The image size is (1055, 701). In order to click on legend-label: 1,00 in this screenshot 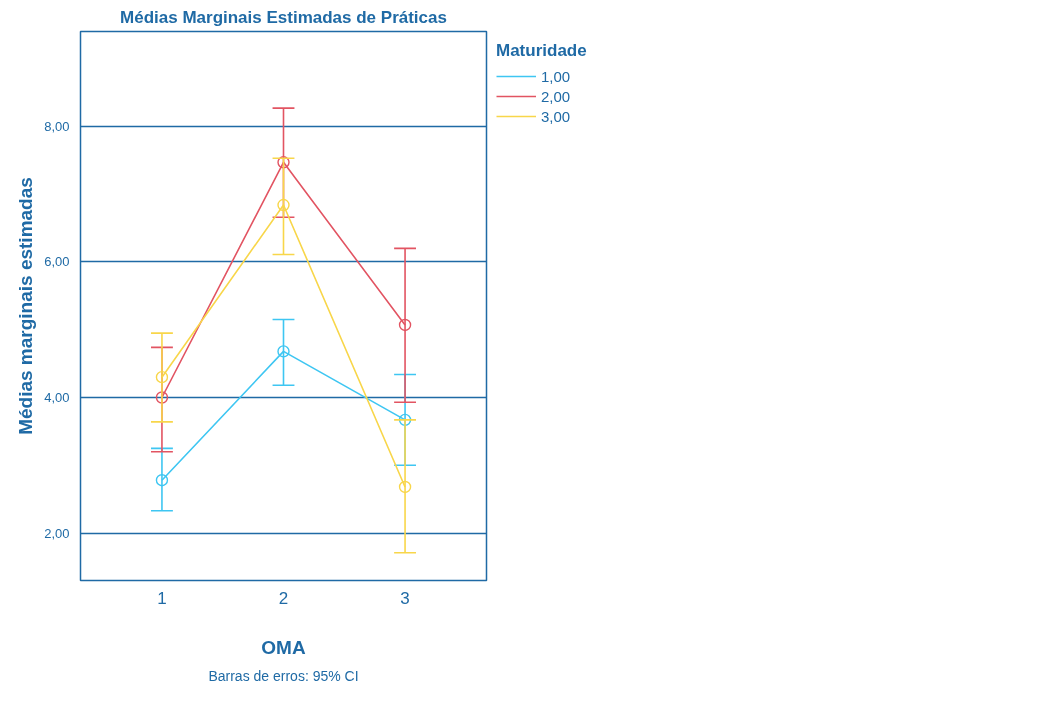, I will do `click(556, 76)`.